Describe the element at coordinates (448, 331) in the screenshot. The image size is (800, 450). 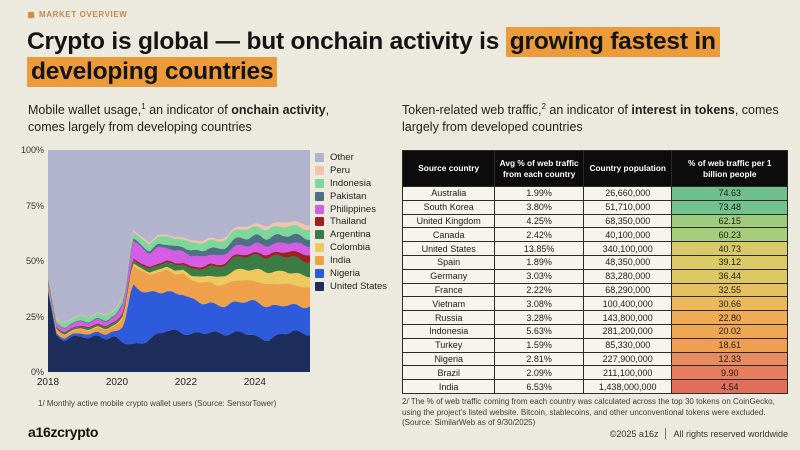
I see `cell-country: Indonesia` at that location.